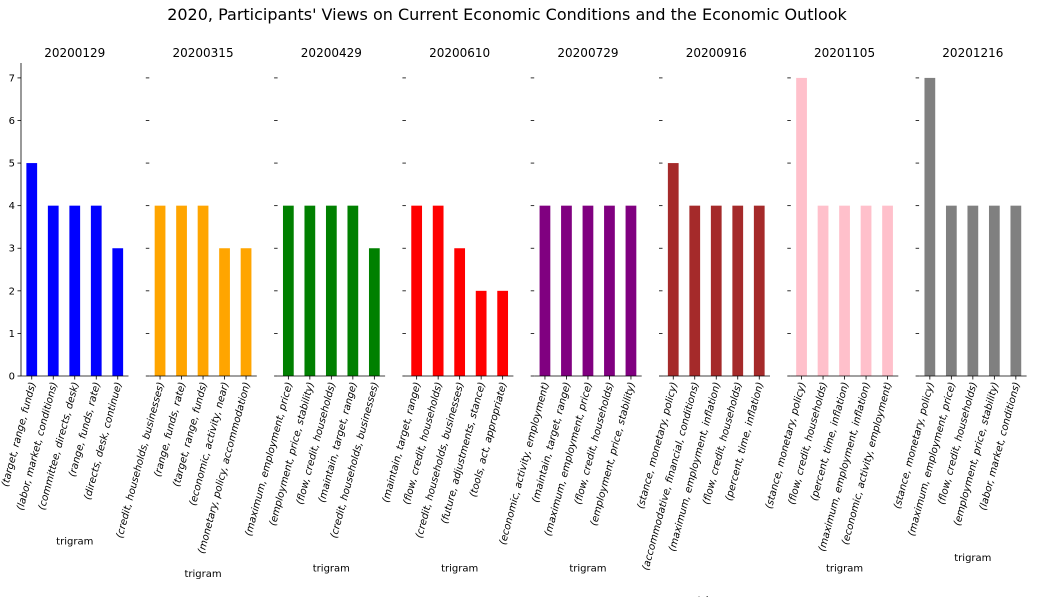  Describe the element at coordinates (972, 53) in the screenshot. I see `panel-title: 20201216` at that location.